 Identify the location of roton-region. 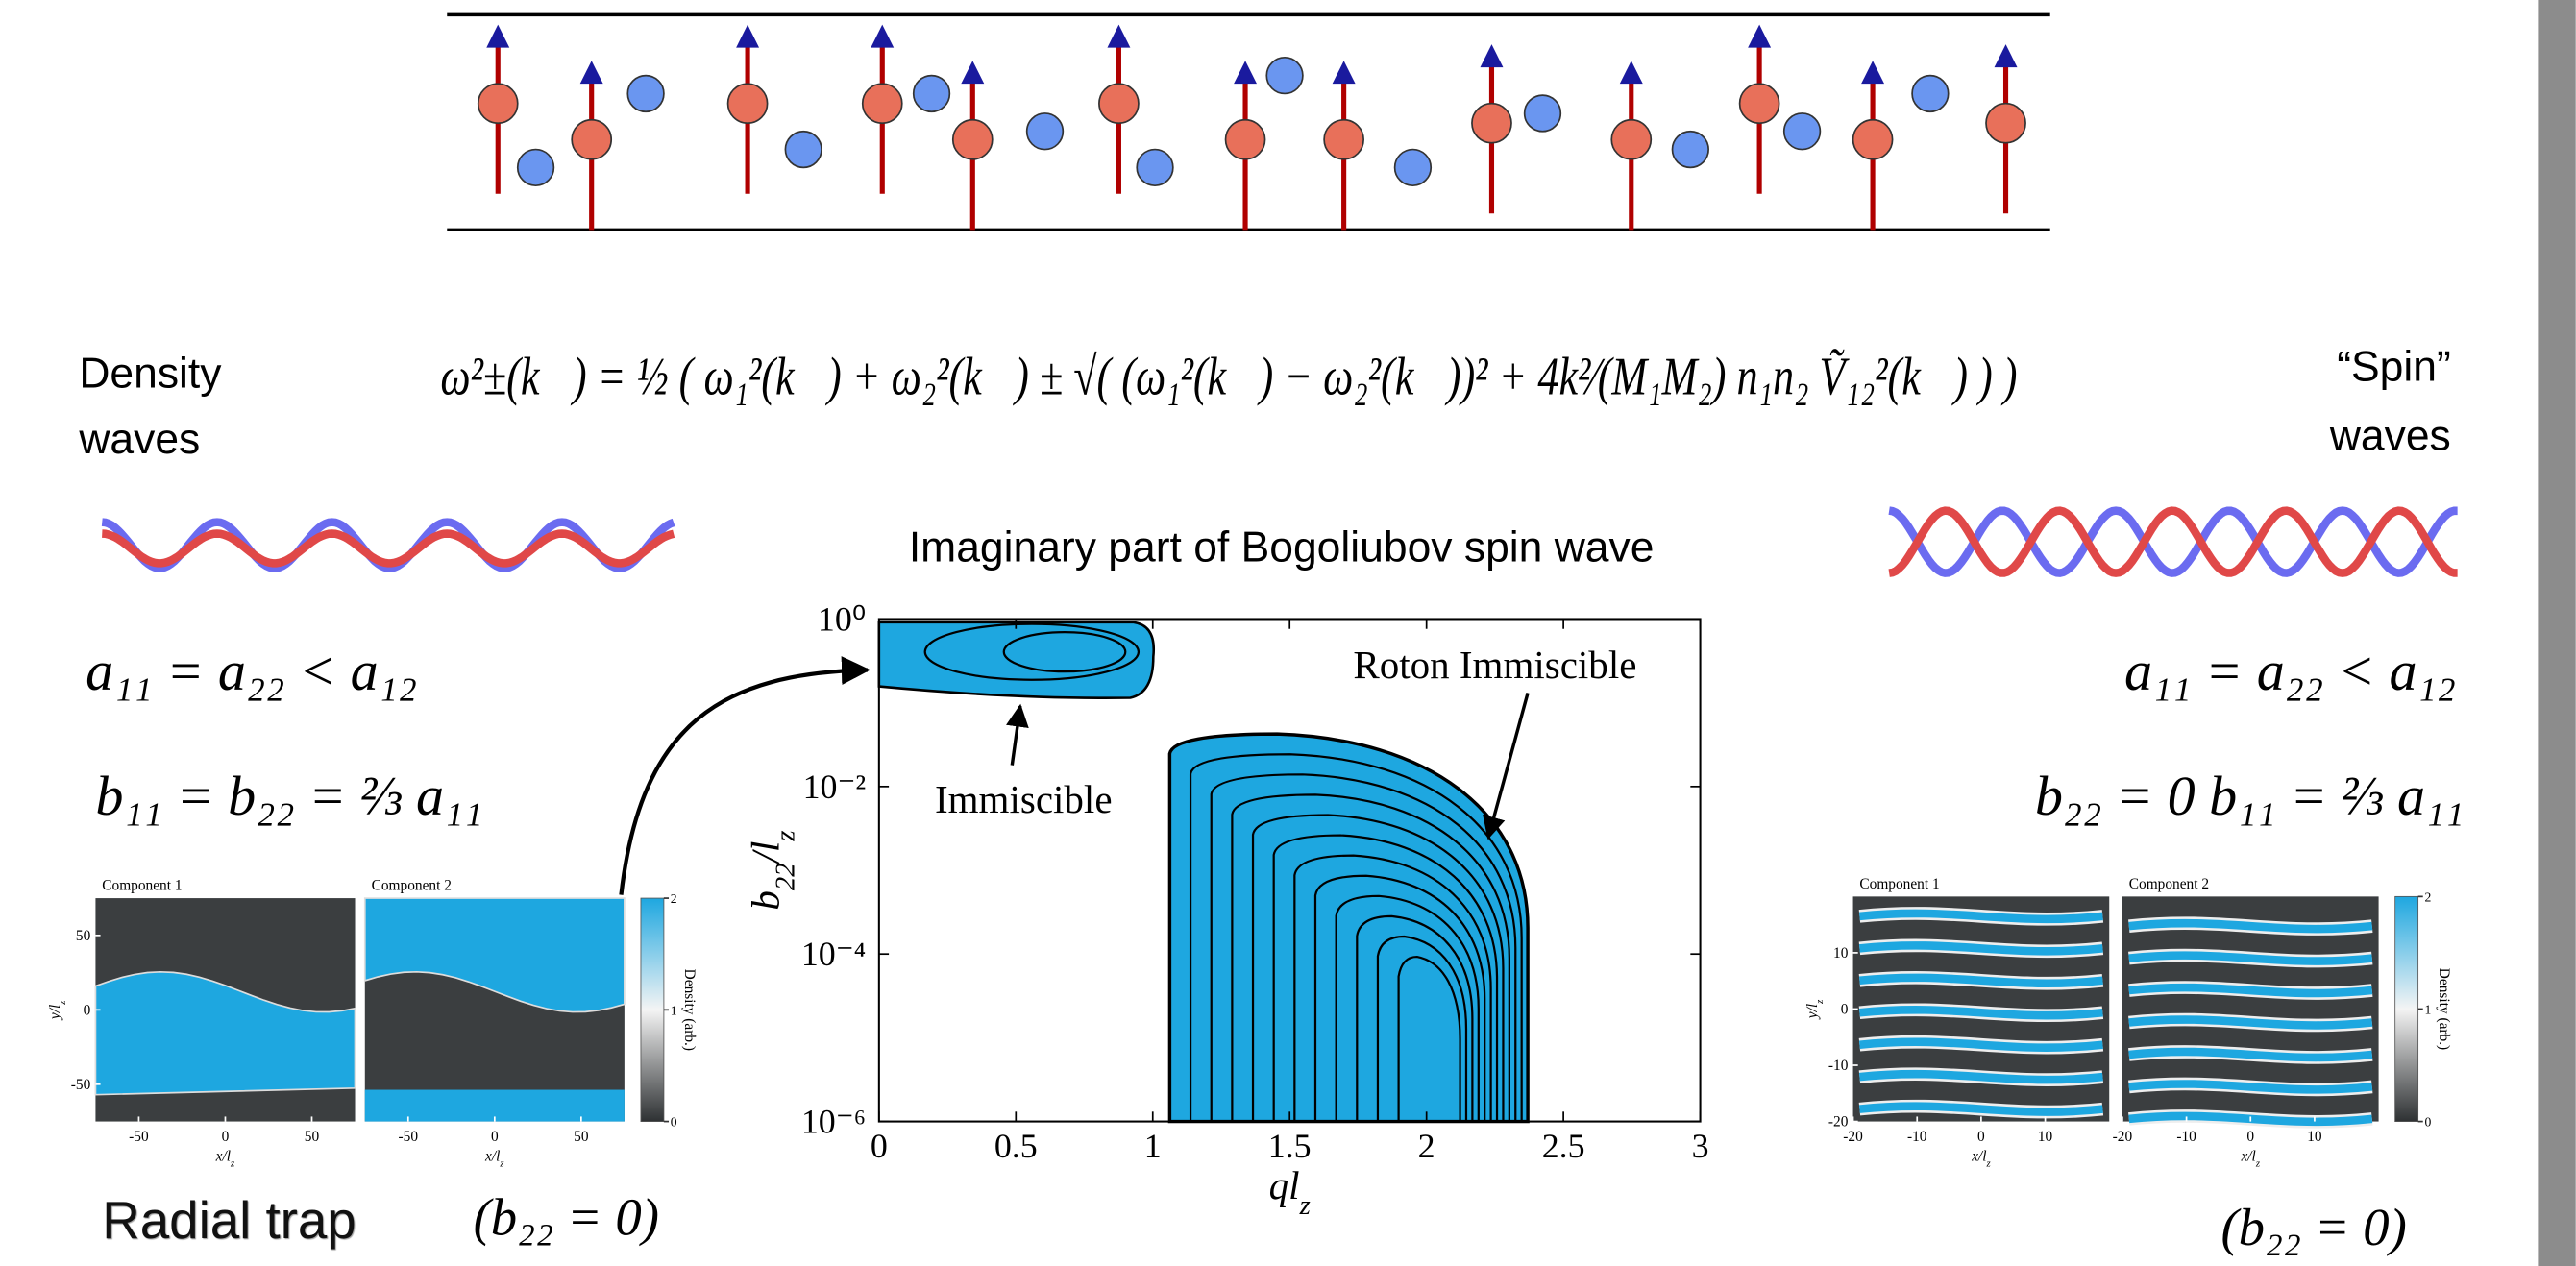
(1348, 928).